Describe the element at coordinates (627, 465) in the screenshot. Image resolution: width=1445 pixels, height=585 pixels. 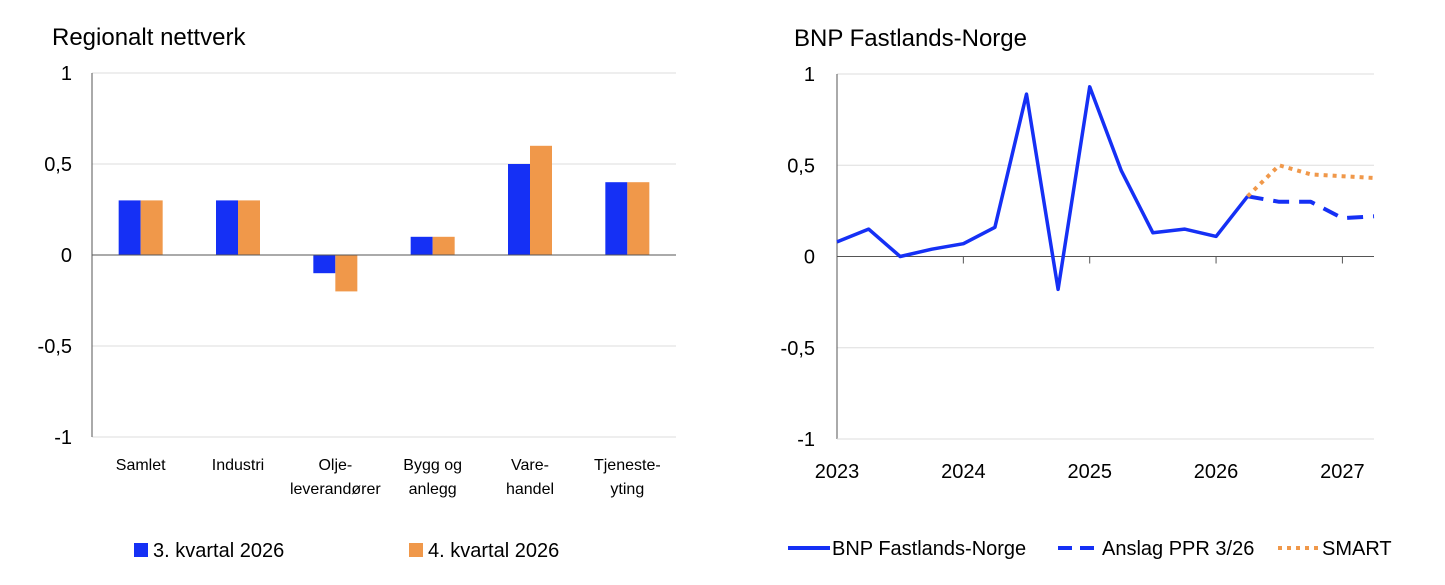
I see `x-category-label: Tjeneste-` at that location.